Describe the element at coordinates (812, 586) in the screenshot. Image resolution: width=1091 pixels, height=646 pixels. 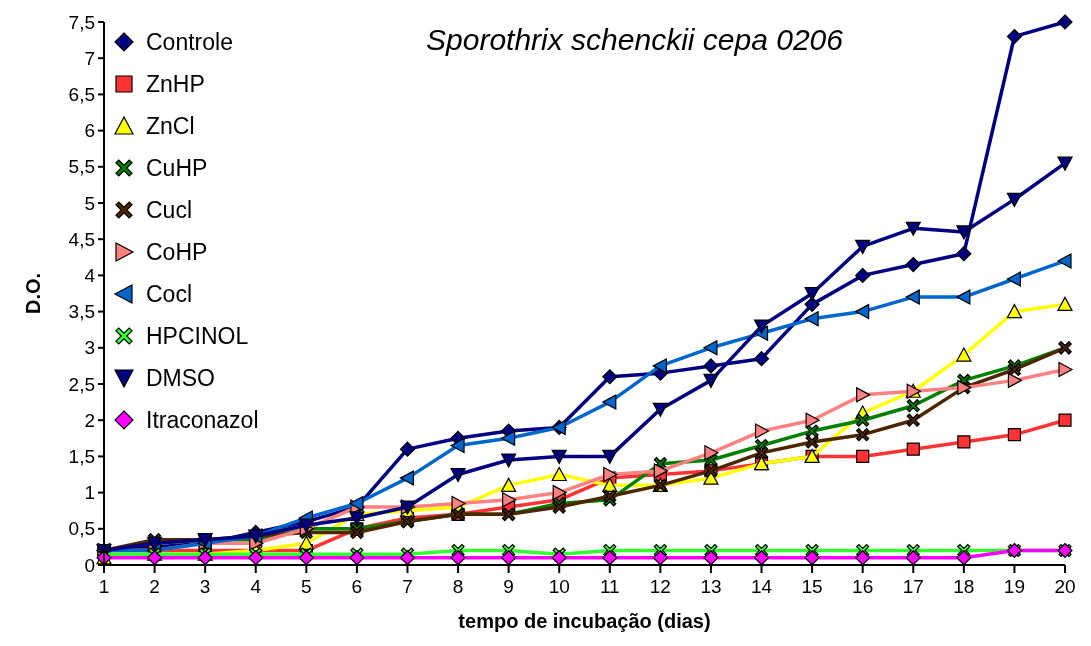
I see `x-tick-label: 15` at that location.